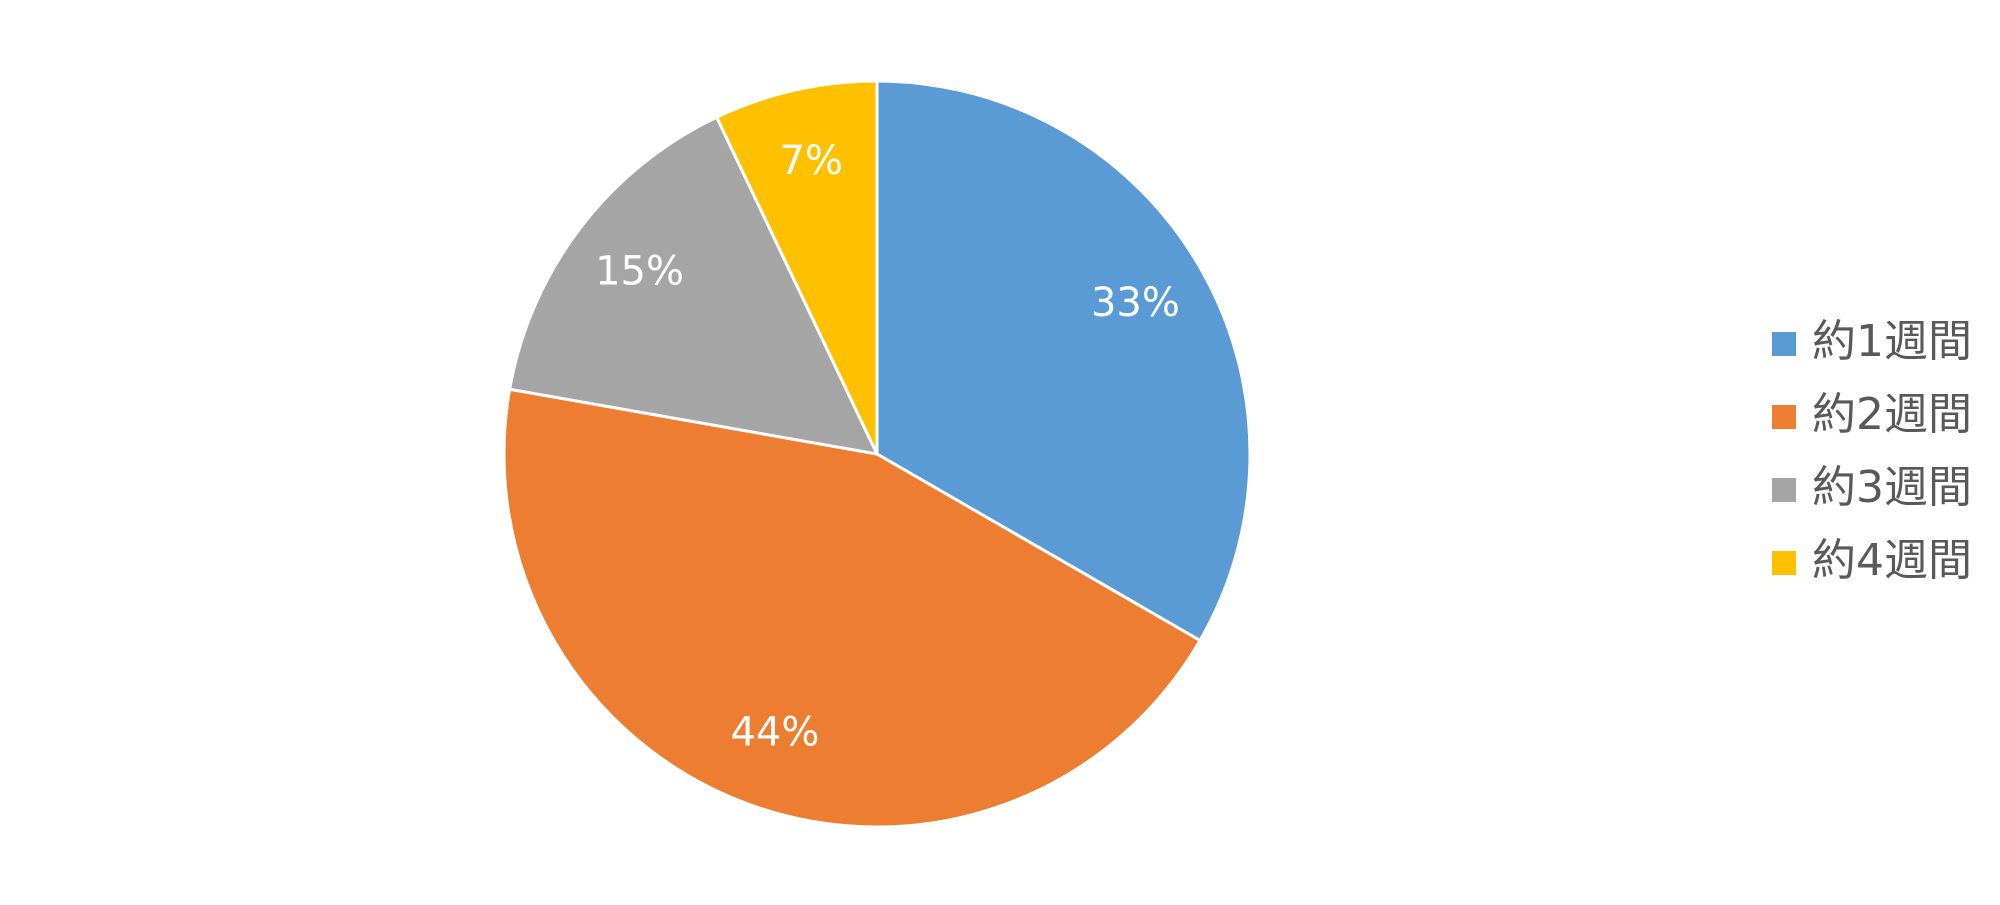 The image size is (2000, 905). I want to click on data-label: 44%, so click(774, 732).